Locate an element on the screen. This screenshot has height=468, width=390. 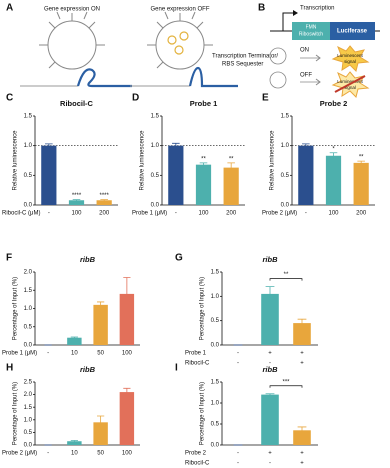
riboswitch-strand is located at coordinates (104, 78).